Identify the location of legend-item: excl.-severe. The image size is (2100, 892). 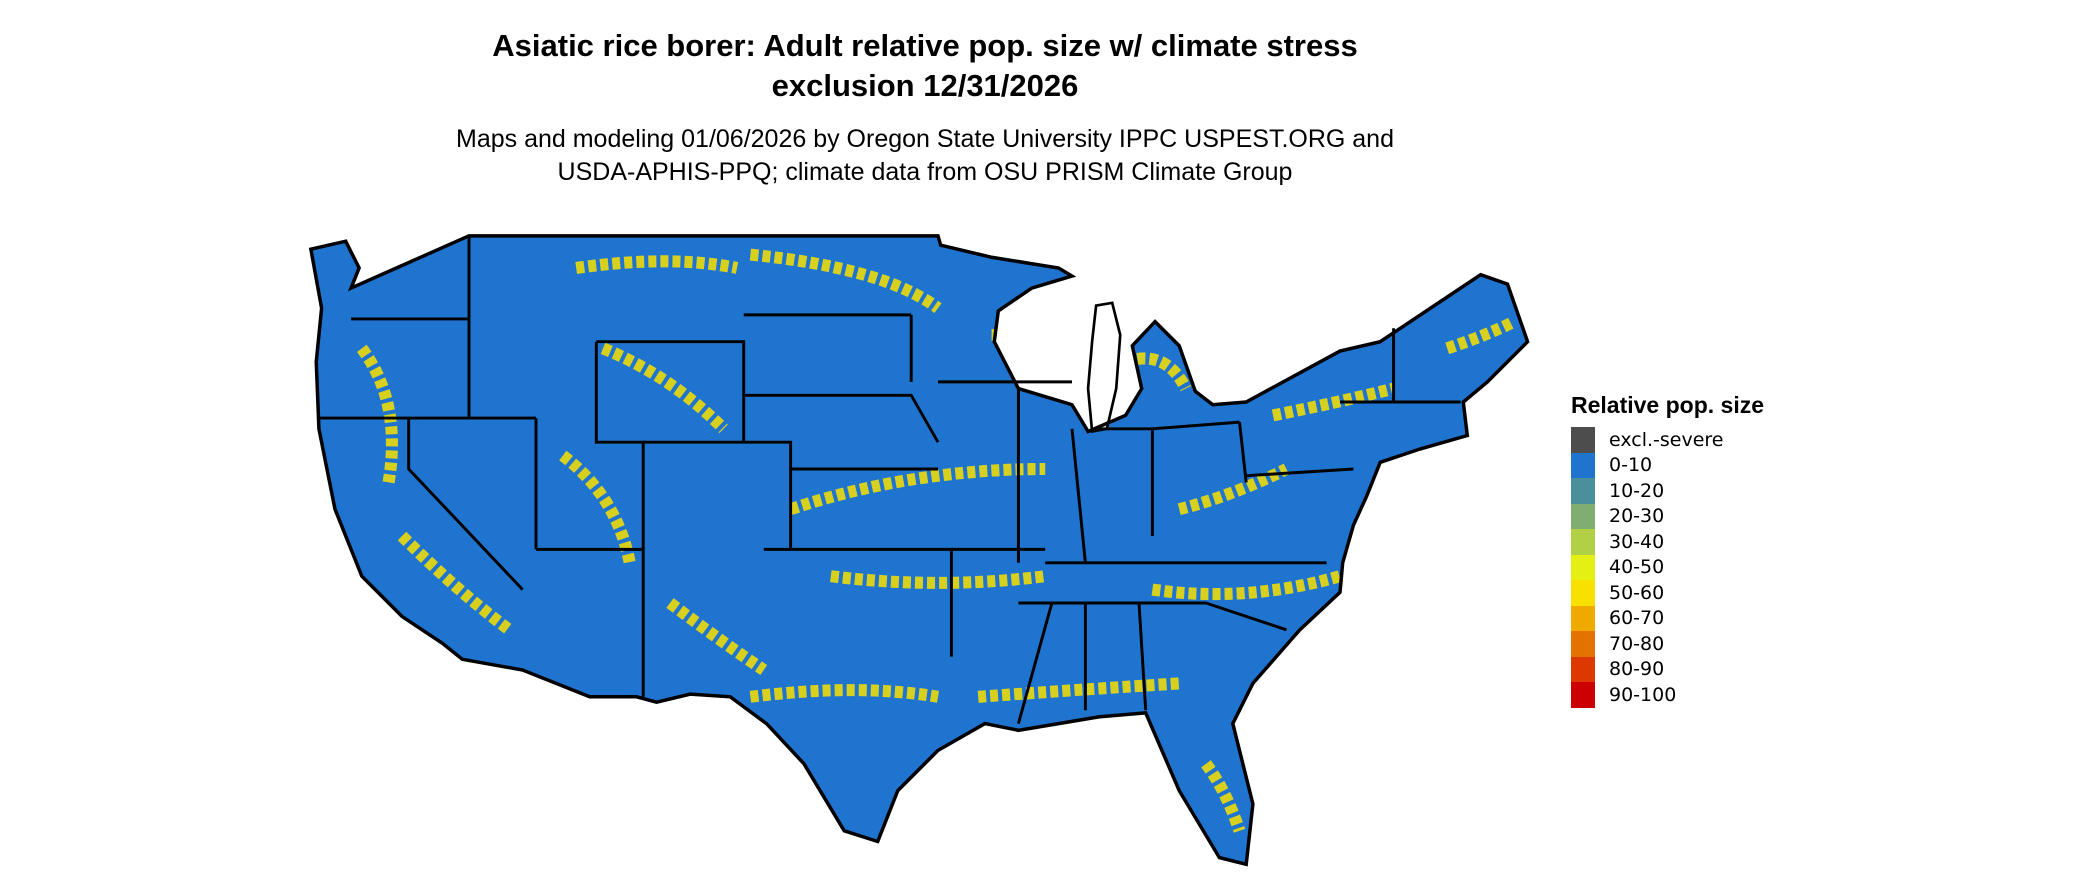
(1667, 440).